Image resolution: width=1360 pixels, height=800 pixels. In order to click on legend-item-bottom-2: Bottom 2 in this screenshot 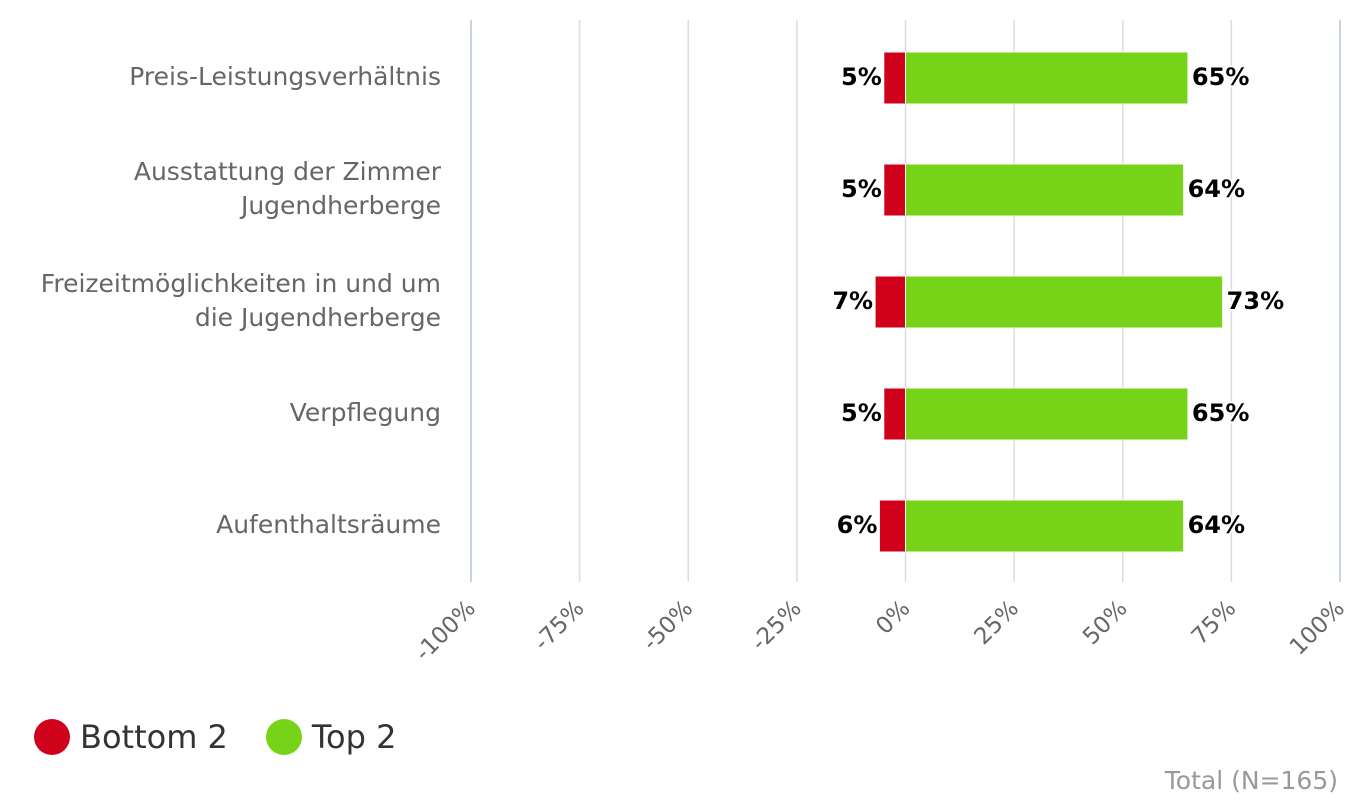, I will do `click(131, 737)`.